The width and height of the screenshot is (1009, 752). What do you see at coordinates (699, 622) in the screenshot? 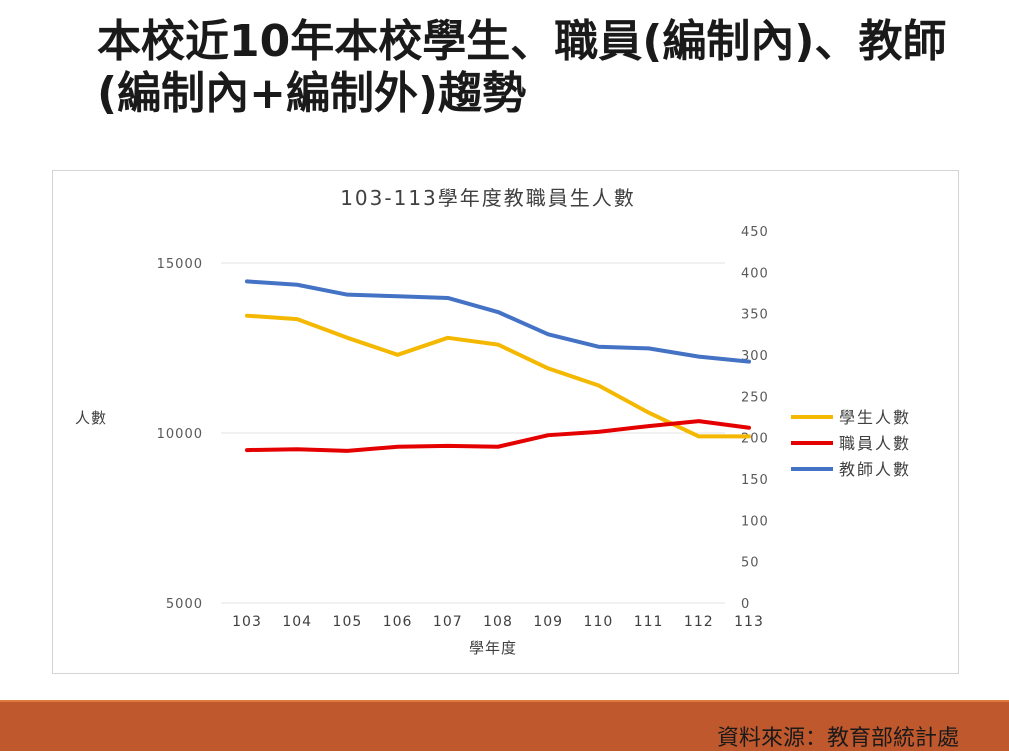
I see `x-tick-label: 112` at bounding box center [699, 622].